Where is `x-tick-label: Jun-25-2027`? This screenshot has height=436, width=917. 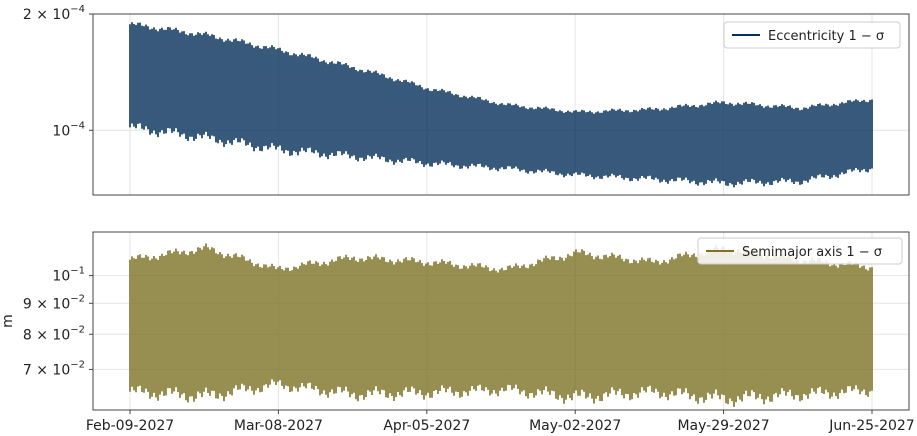 x-tick-label: Jun-25-2027 is located at coordinates (871, 426).